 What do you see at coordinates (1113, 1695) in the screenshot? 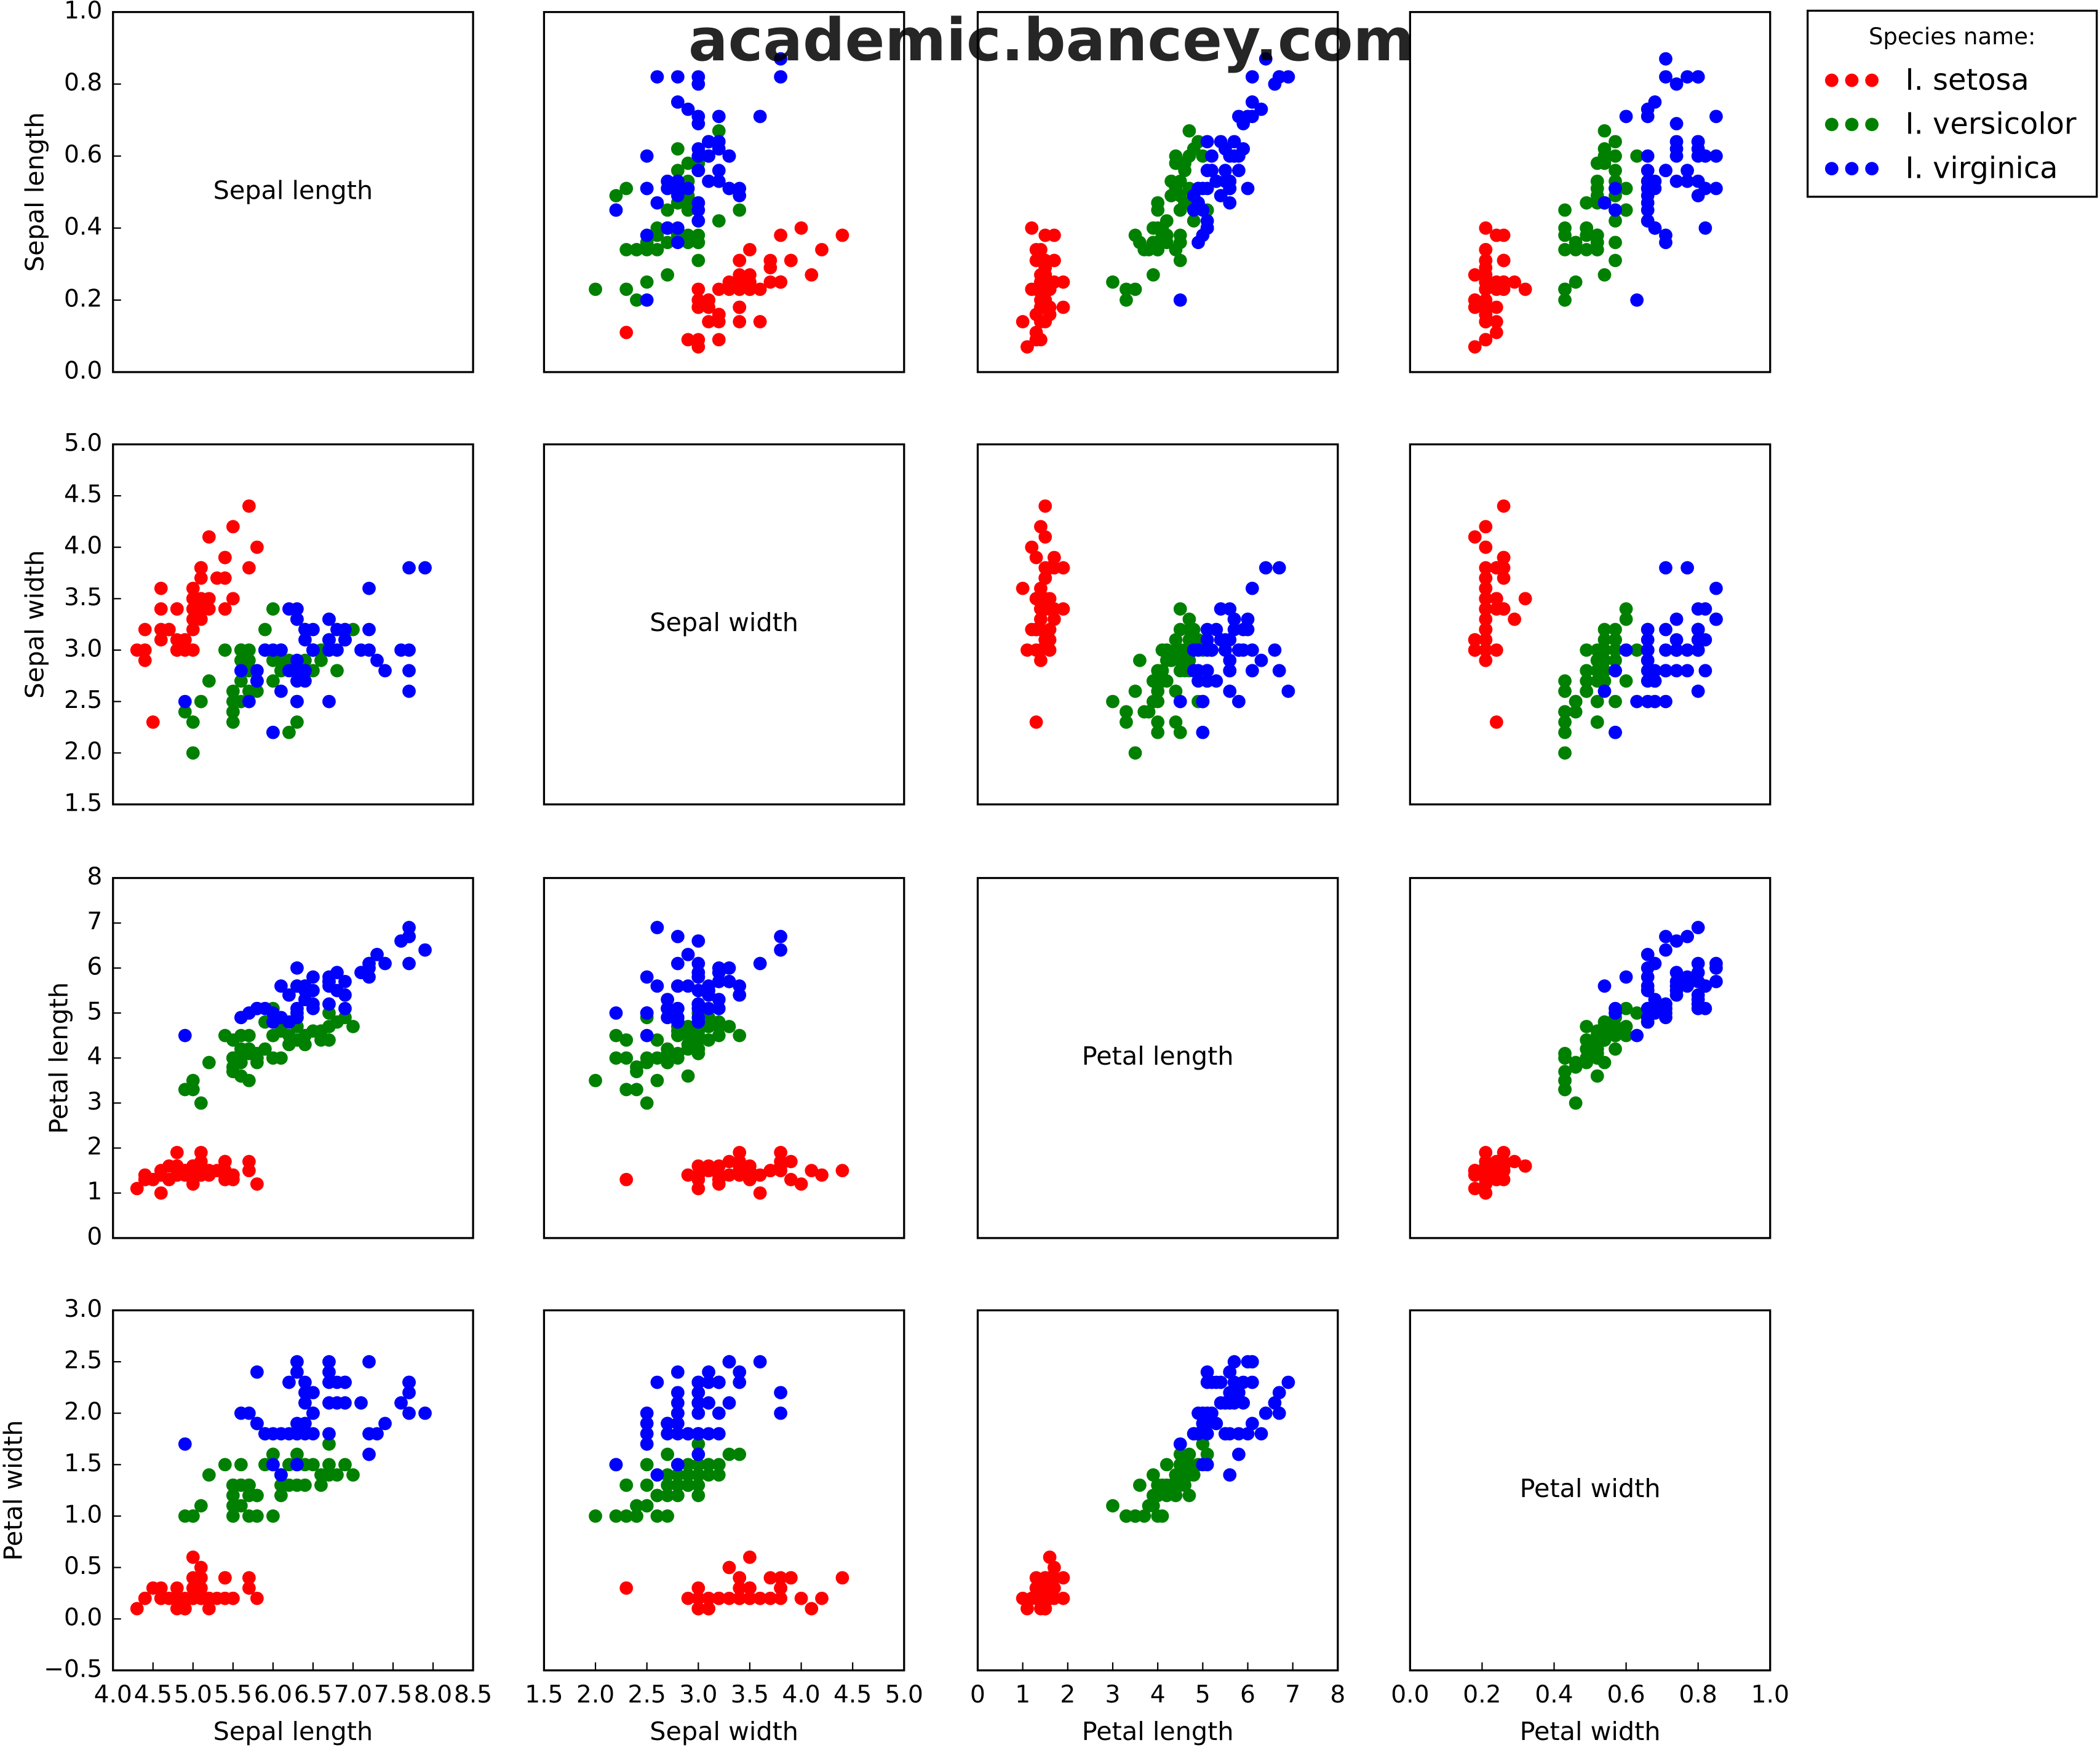
I see `x-tick-label: 3` at bounding box center [1113, 1695].